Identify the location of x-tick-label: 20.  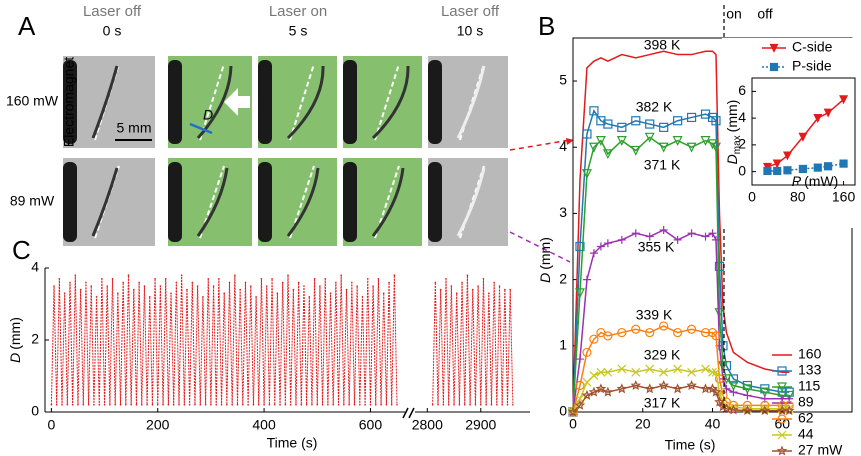
(643, 424).